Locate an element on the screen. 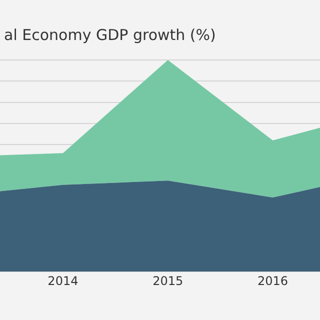  chart-title: al Economy GDP growth (%) is located at coordinates (110, 35).